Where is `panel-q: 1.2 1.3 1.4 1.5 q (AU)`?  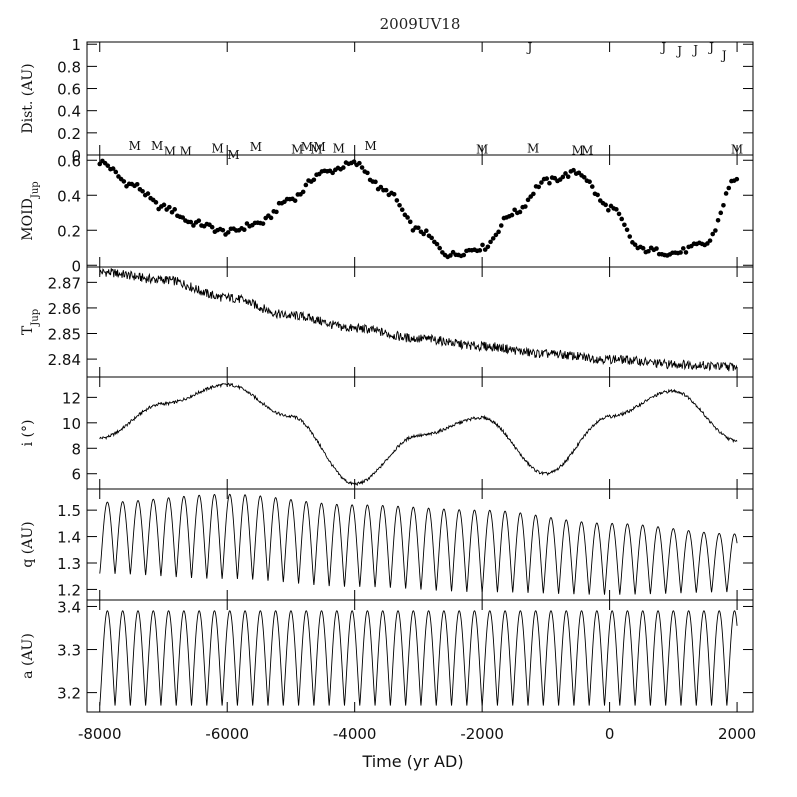
panel-q: 1.2 1.3 1.4 1.5 q (AU) is located at coordinates (387, 544).